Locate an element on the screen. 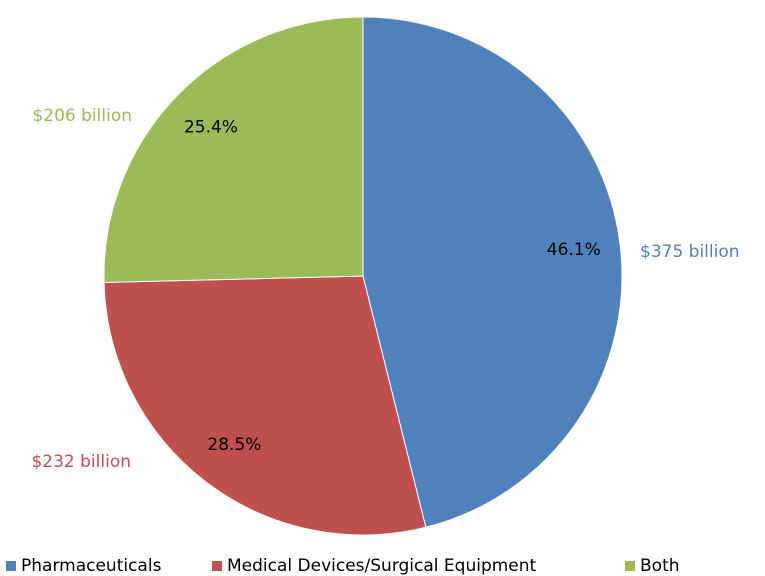 Image resolution: width=765 pixels, height=576 pixels. percent-label: 28.5% is located at coordinates (234, 445).